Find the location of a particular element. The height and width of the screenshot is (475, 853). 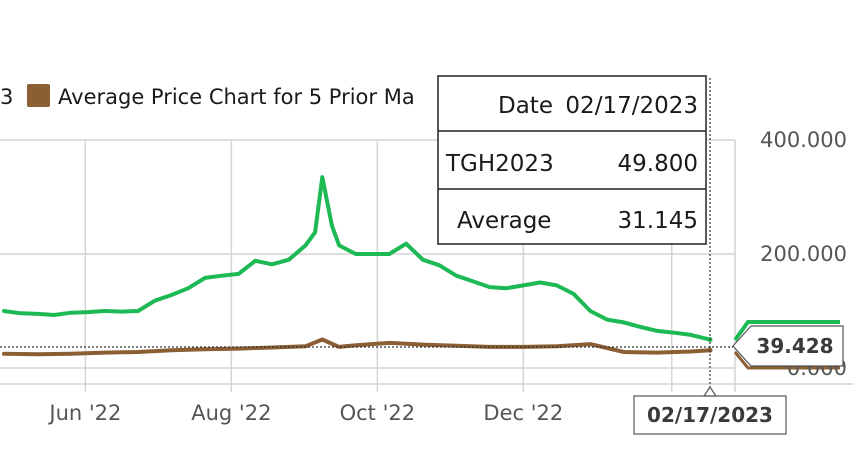

tooltip-series-label: TGH2023 is located at coordinates (499, 164).